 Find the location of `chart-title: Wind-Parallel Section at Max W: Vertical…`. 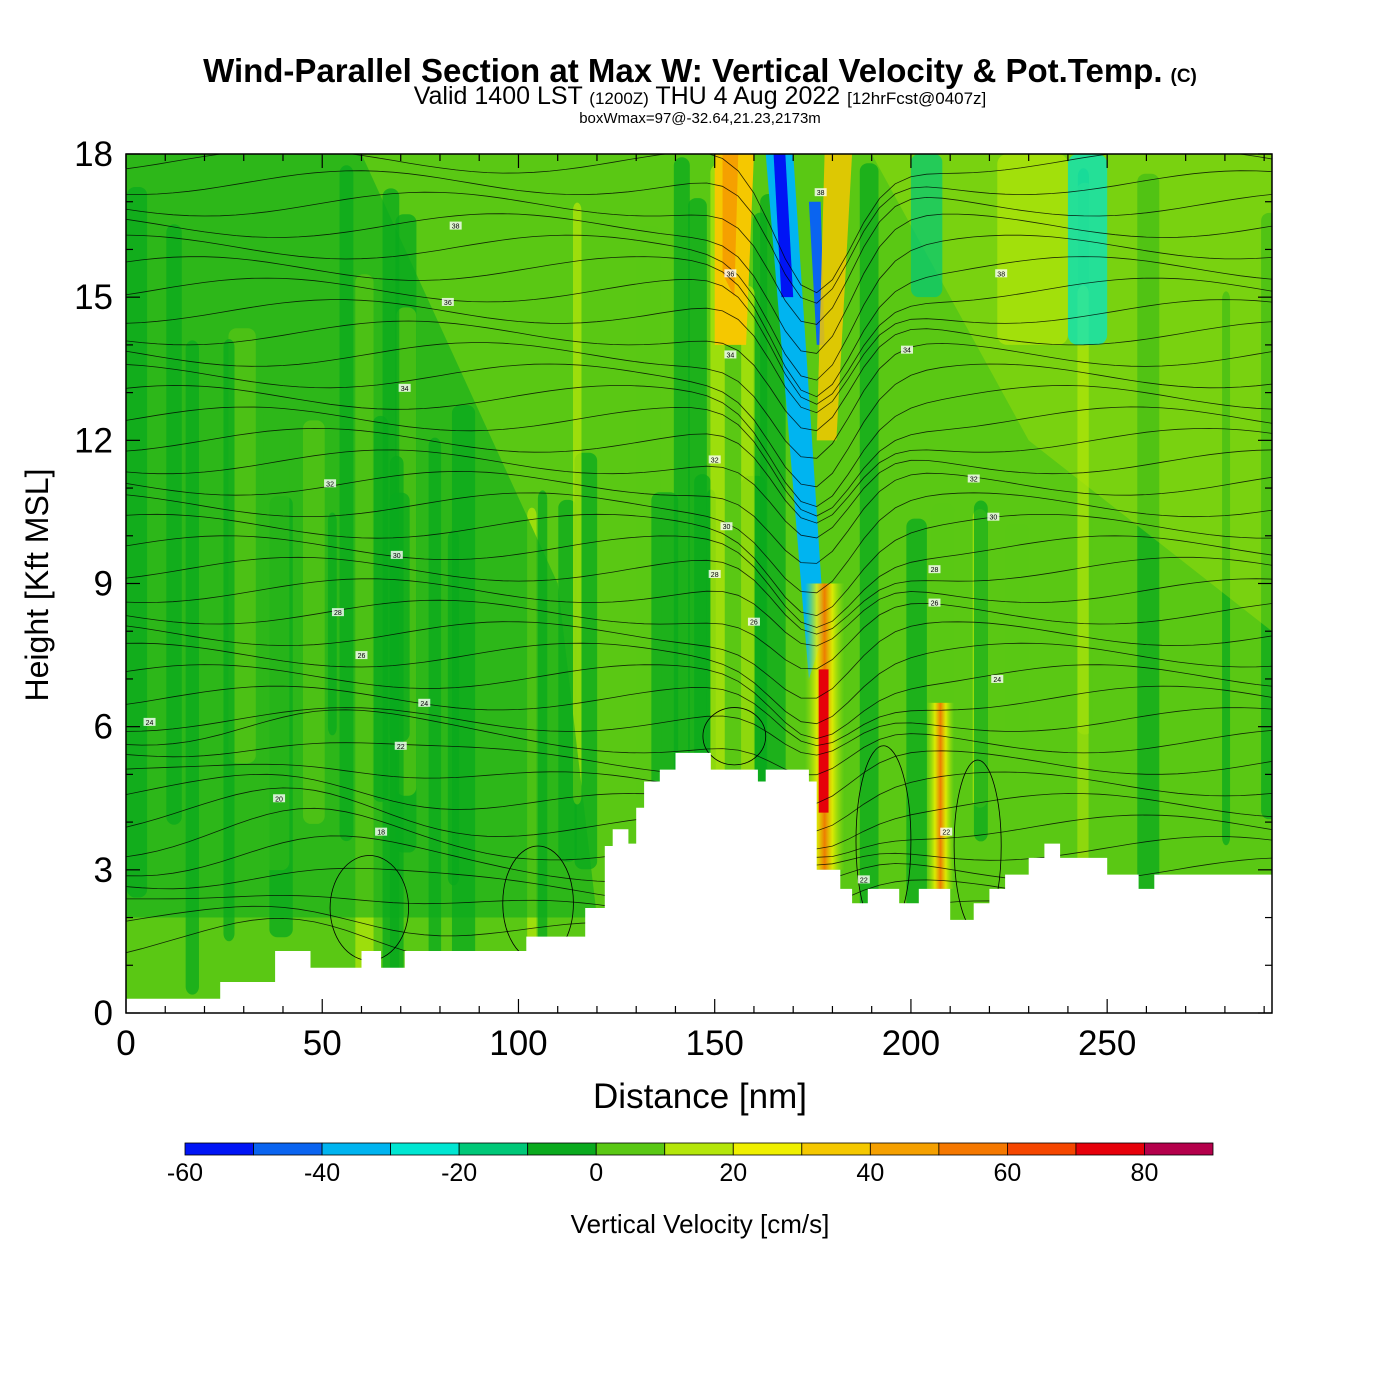

chart-title: Wind-Parallel Section at Max W: Vertical… is located at coordinates (700, 71).